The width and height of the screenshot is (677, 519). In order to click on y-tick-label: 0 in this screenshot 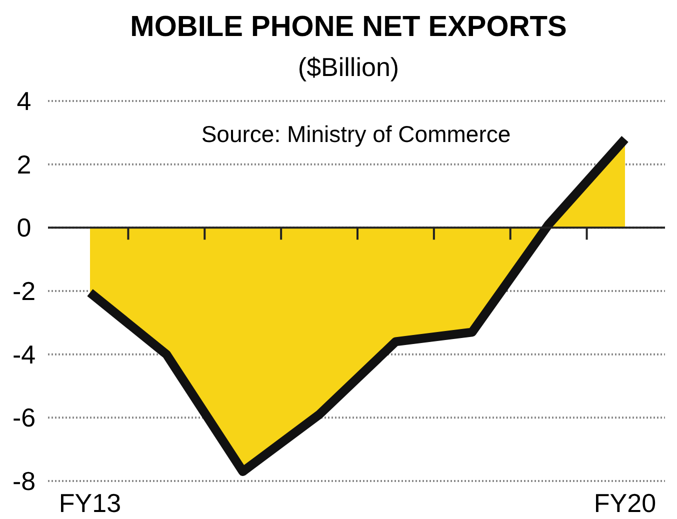, I will do `click(24, 227)`.